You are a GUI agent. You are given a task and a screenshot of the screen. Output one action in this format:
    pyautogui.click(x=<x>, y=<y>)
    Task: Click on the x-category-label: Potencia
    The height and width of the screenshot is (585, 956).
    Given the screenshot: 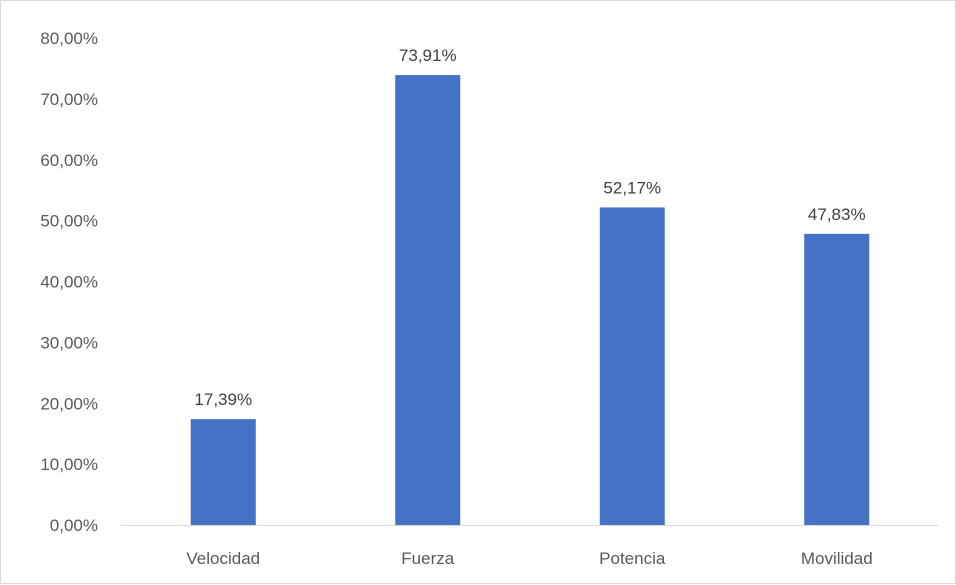 What is the action you would take?
    pyautogui.click(x=632, y=558)
    